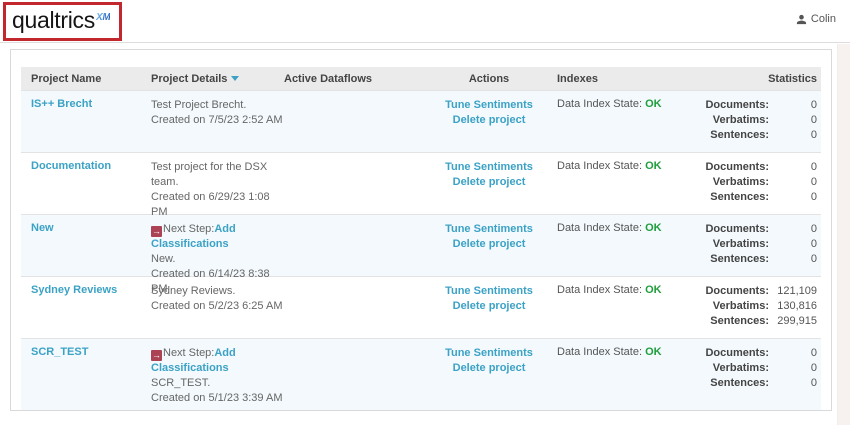  What do you see at coordinates (797, 291) in the screenshot?
I see `stat-documents-value: 121,109` at bounding box center [797, 291].